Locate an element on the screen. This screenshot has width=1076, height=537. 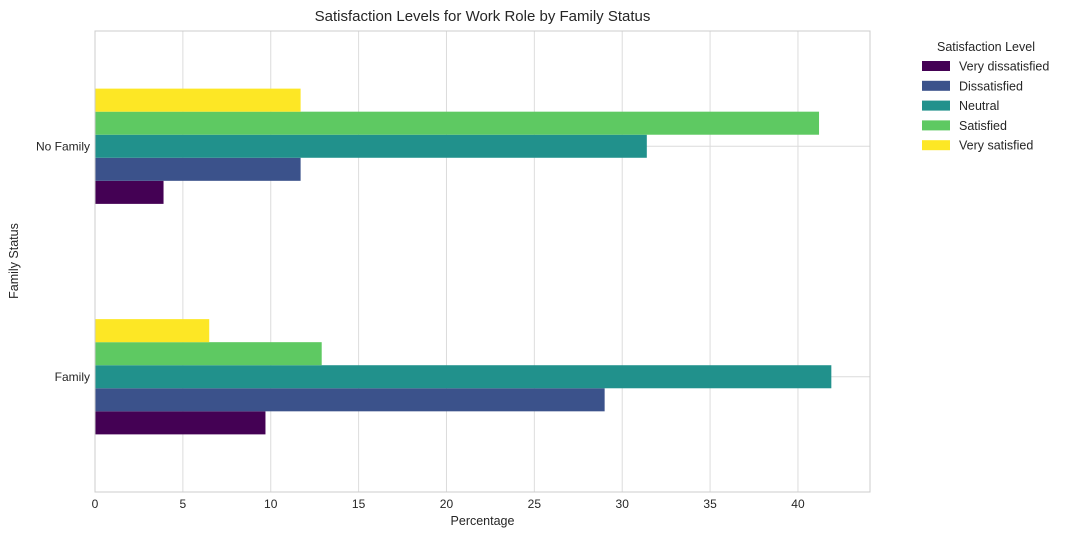
legend-title: Satisfaction Level is located at coordinates (986, 47).